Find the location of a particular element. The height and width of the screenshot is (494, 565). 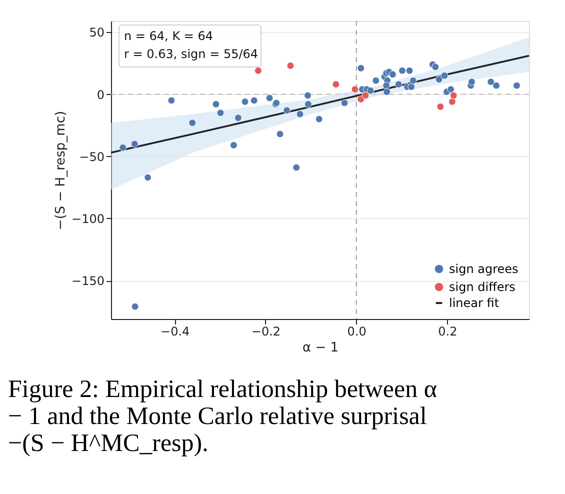

x-tick-label: −0.4 is located at coordinates (175, 331).